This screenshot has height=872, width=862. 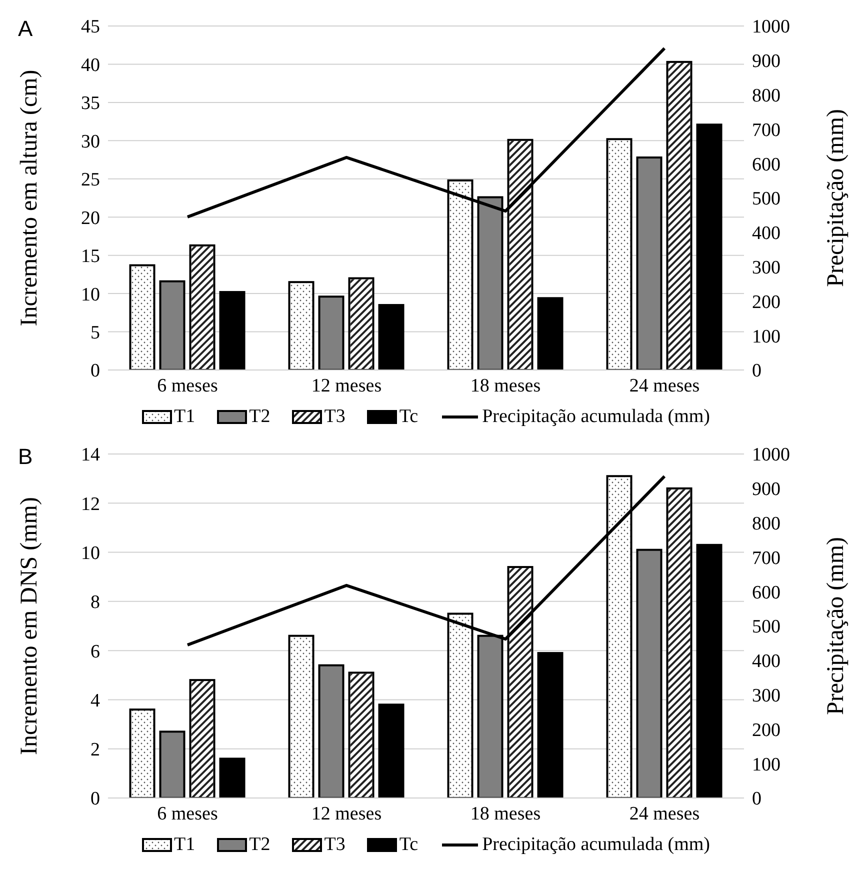 I want to click on y-tick-label: 14, so click(x=90, y=455).